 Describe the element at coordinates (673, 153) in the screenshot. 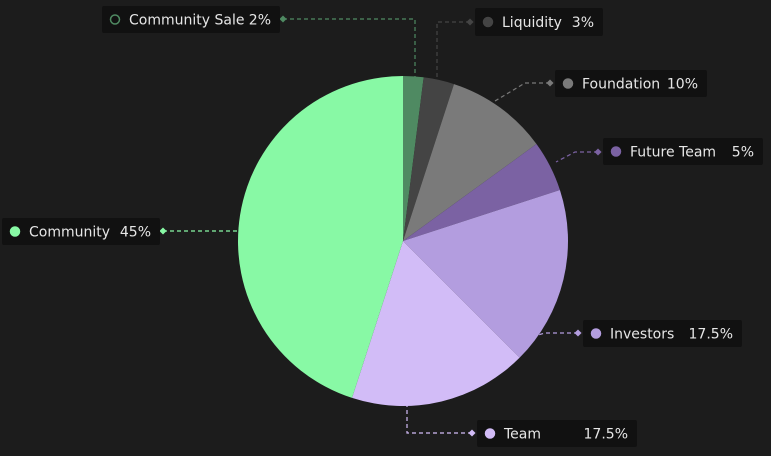

I see `legend-label: Future Team` at that location.